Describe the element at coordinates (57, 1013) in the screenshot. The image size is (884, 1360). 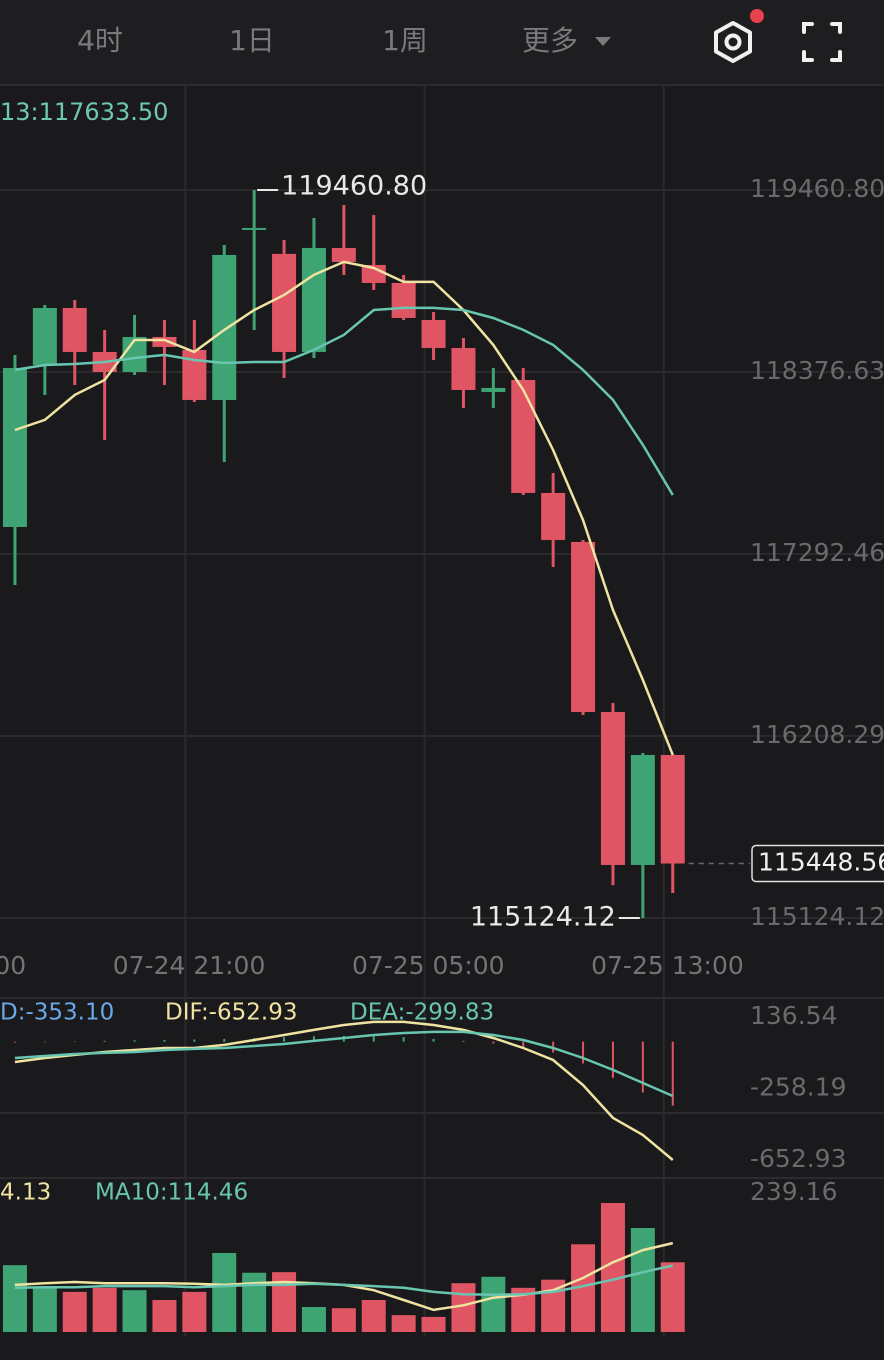
I see `legend-label: D:-353.10` at that location.